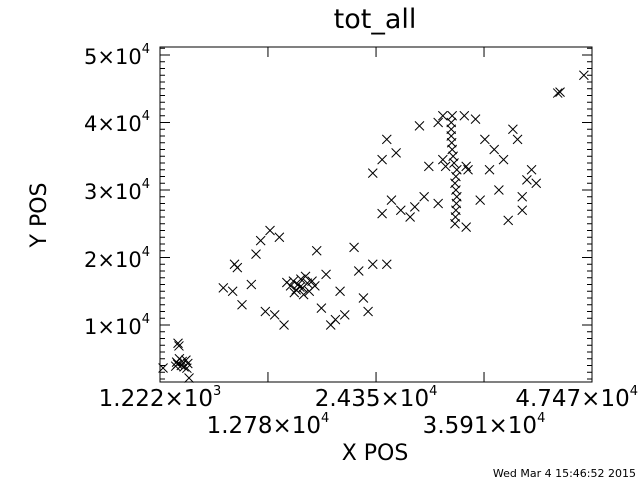  I want to click on x-axis-label: X POS, so click(375, 453).